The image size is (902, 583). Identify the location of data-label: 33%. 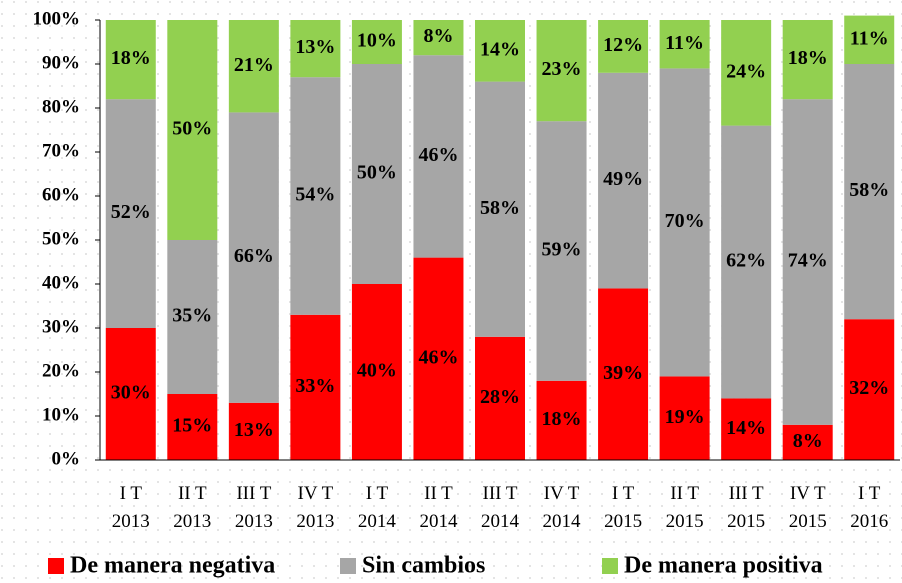
(315, 386).